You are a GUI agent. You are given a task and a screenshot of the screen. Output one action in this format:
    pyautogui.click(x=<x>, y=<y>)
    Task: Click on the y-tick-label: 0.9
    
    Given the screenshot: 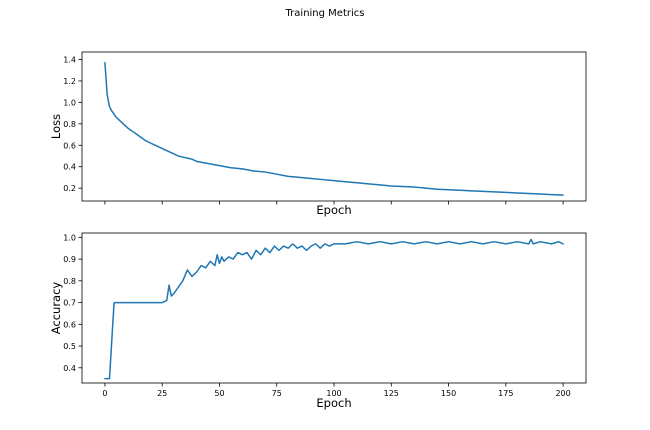 What is the action you would take?
    pyautogui.click(x=69, y=259)
    